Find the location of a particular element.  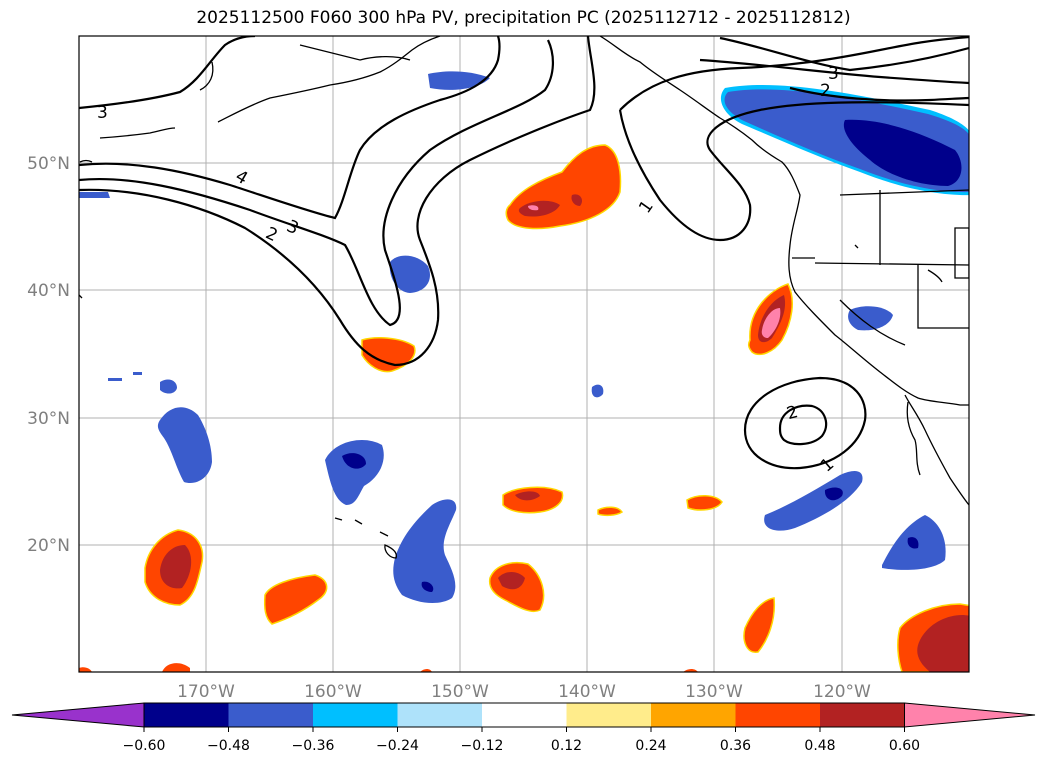

pv-contour-4-trough is located at coordinates (290, 128).